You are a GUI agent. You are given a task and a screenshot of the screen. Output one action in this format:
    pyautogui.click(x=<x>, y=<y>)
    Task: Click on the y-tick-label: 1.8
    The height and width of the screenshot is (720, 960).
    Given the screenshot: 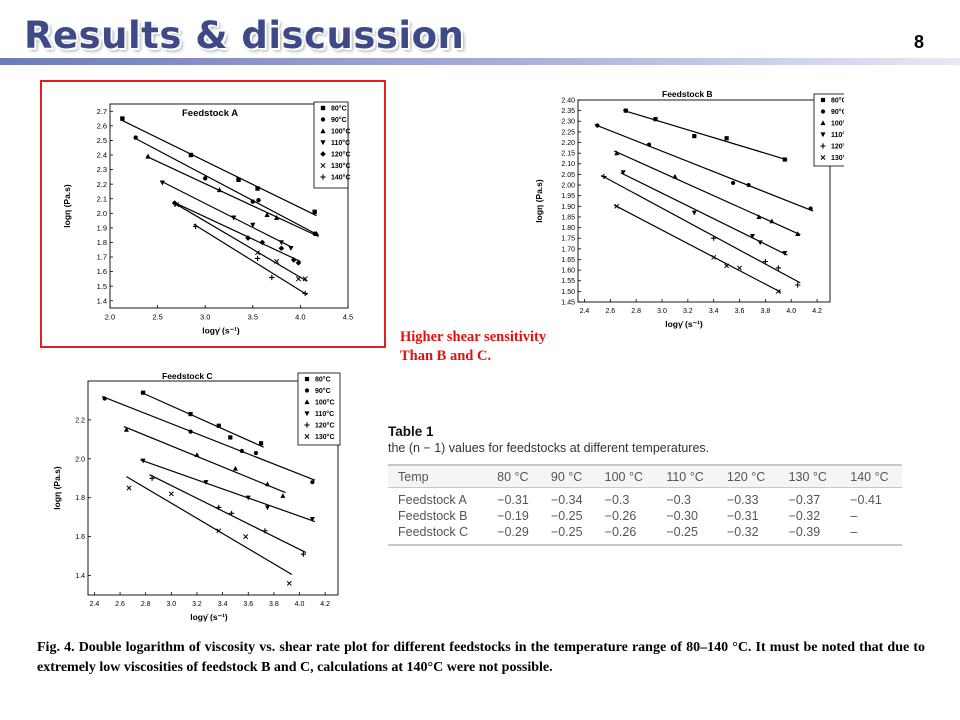 What is the action you would take?
    pyautogui.click(x=102, y=242)
    